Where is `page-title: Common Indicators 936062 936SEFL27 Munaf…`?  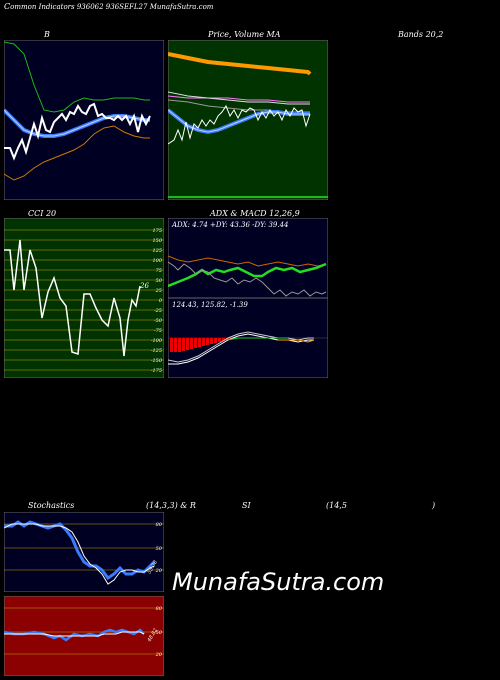 page-title: Common Indicators 936062 936SEFL27 Munaf… is located at coordinates (108, 6).